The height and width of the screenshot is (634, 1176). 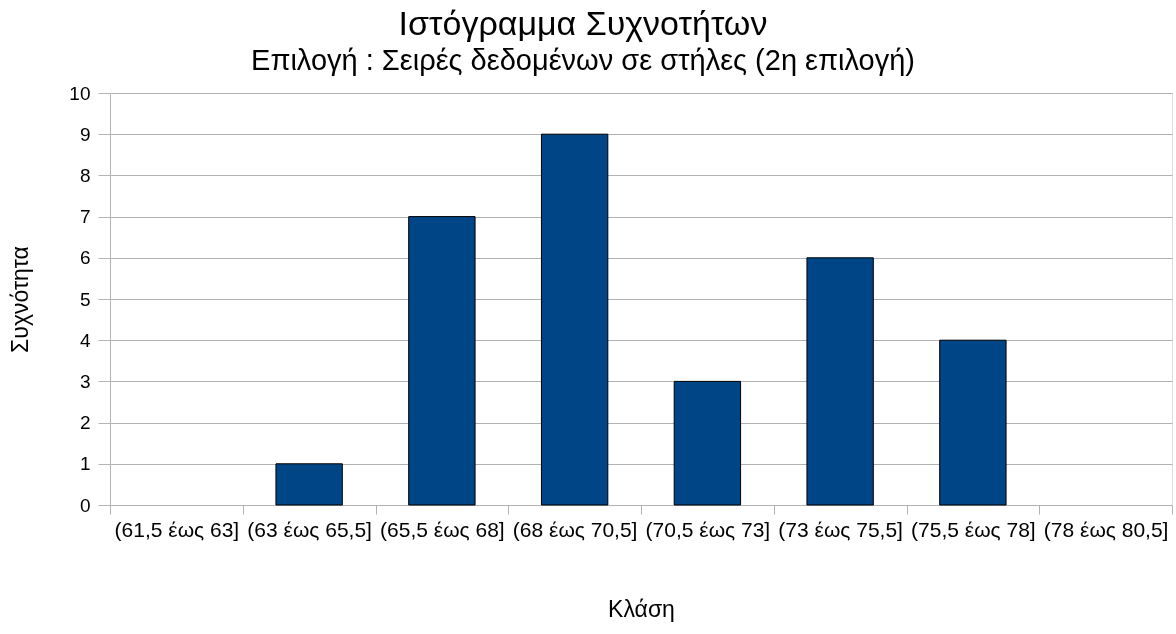 What do you see at coordinates (85, 134) in the screenshot?
I see `y-tick-label: 9` at bounding box center [85, 134].